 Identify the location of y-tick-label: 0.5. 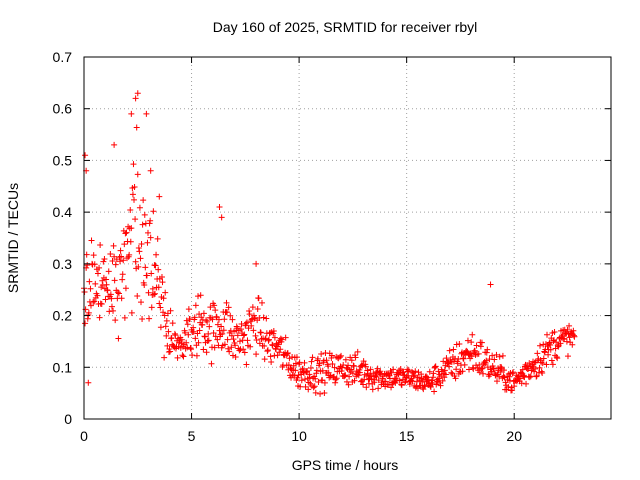
(63, 160).